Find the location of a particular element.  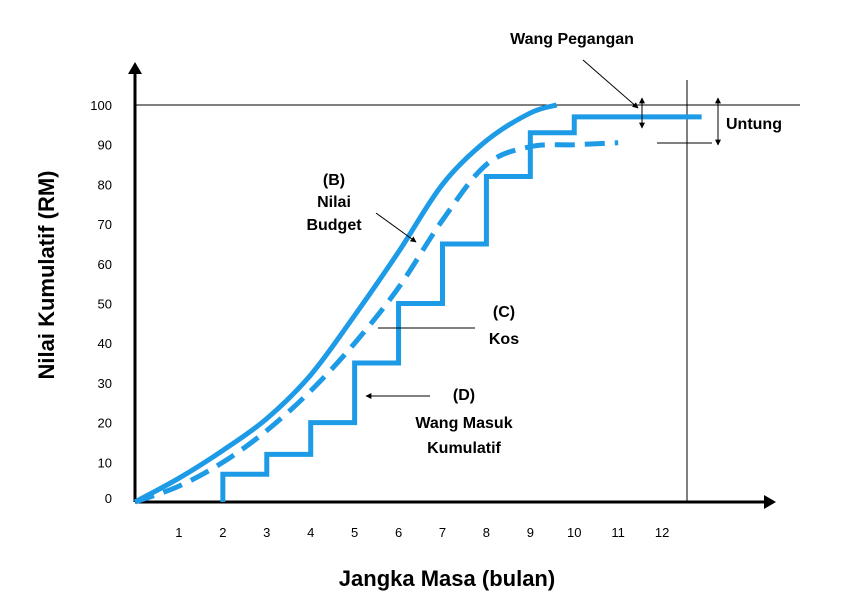

untung-label: Untung is located at coordinates (754, 124).